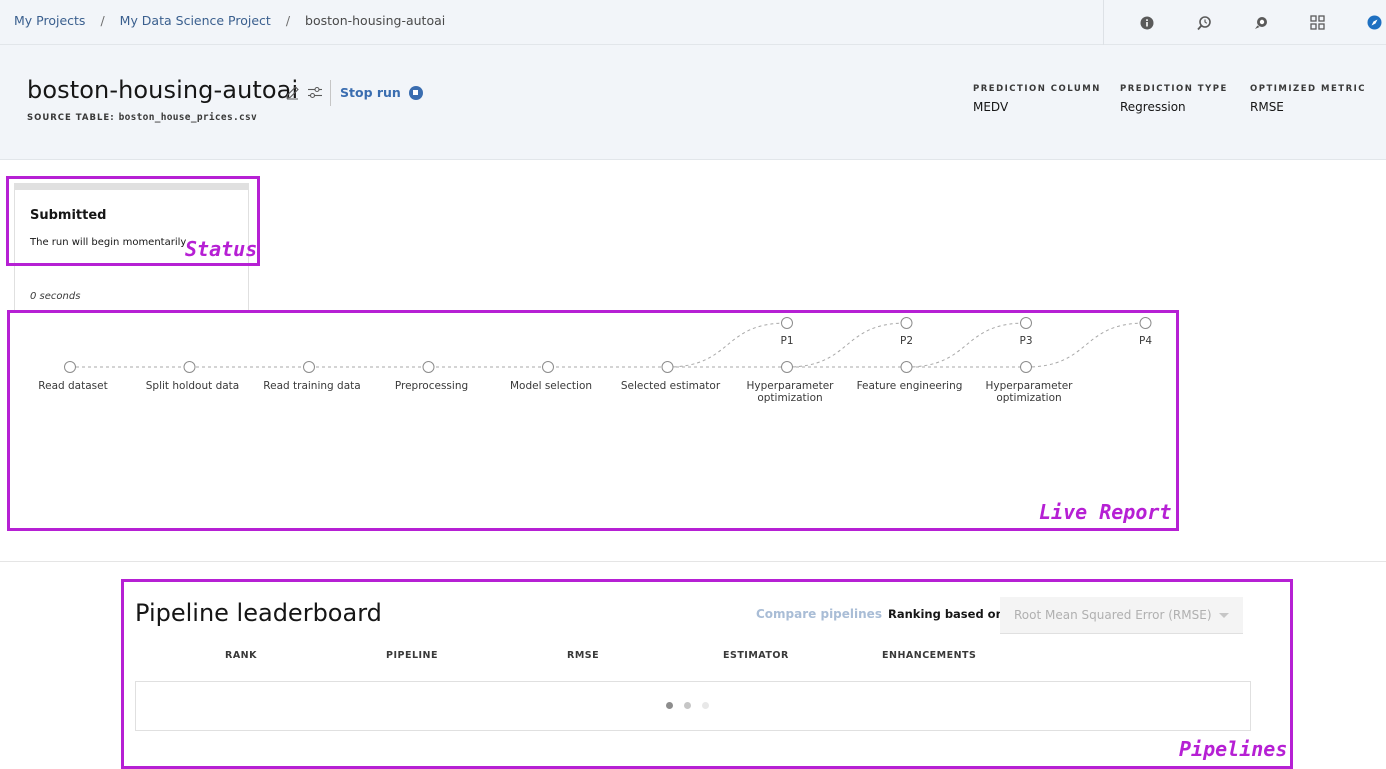 The height and width of the screenshot is (769, 1386). Describe the element at coordinates (671, 386) in the screenshot. I see `progress-step-label: Selected estimator` at that location.